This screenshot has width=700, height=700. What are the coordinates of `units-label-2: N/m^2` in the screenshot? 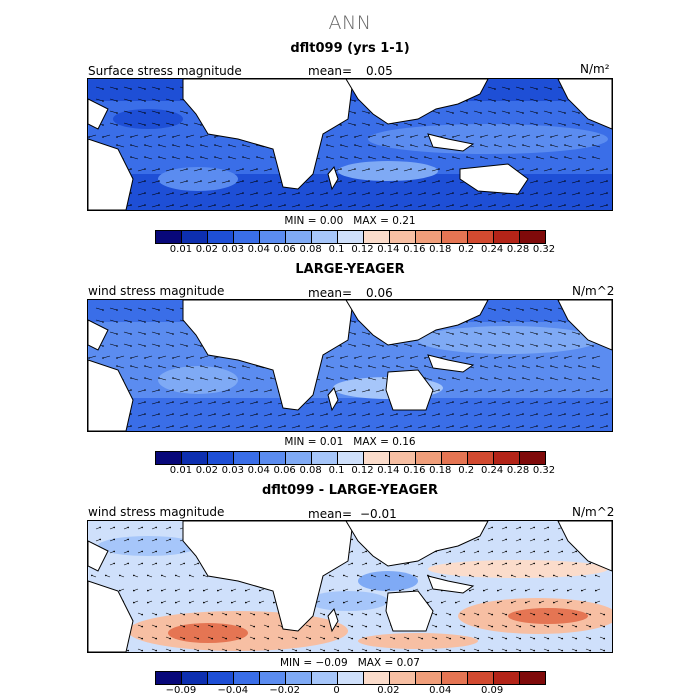 It's located at (593, 291).